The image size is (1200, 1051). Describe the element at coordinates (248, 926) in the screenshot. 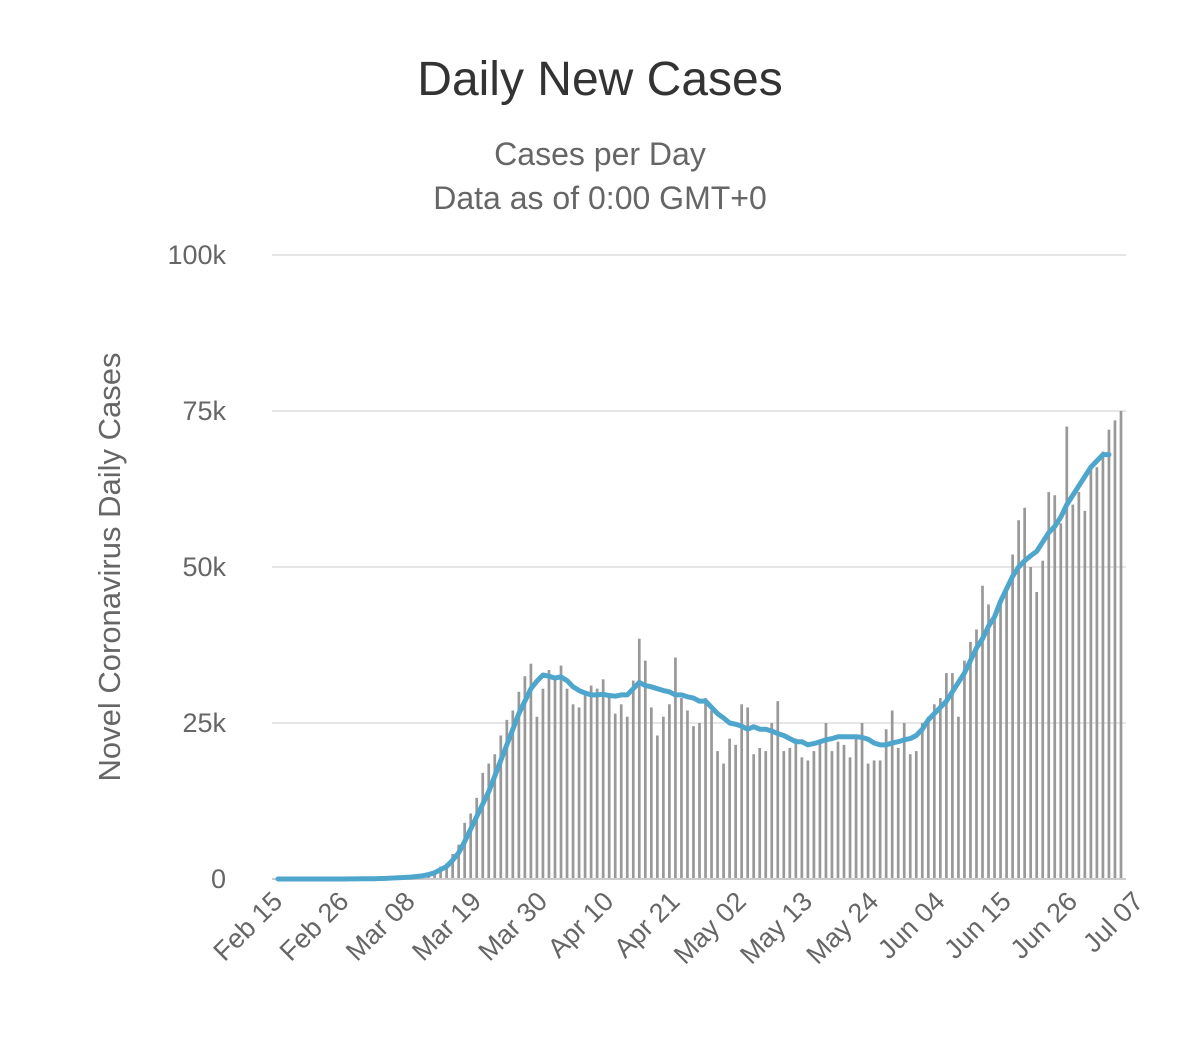

I see `x-tick-label: Feb 15` at that location.